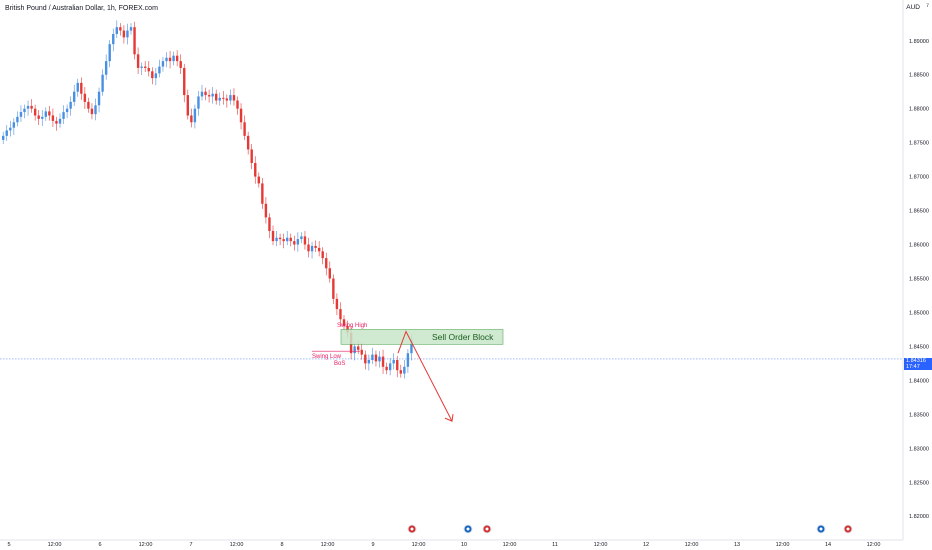  What do you see at coordinates (464, 545) in the screenshot?
I see `x-tick-label: 10` at bounding box center [464, 545].